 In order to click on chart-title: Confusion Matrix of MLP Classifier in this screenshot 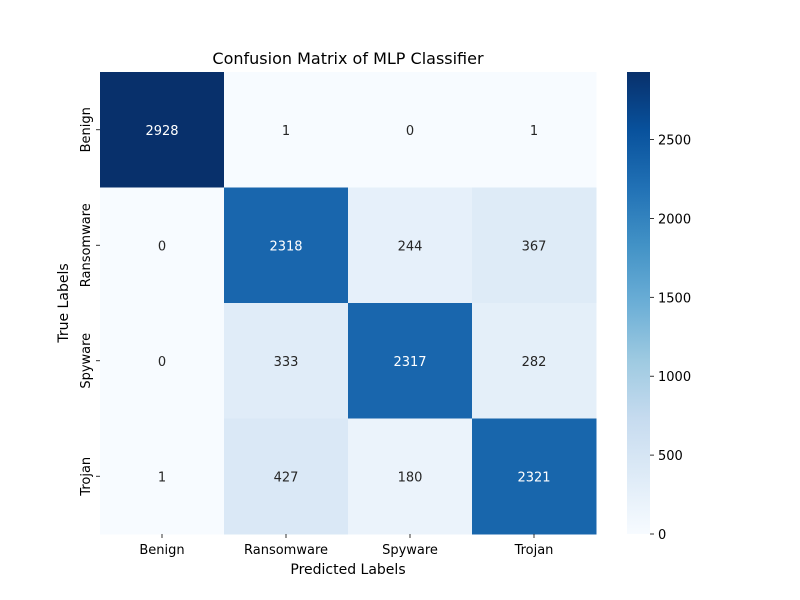, I will do `click(348, 58)`.